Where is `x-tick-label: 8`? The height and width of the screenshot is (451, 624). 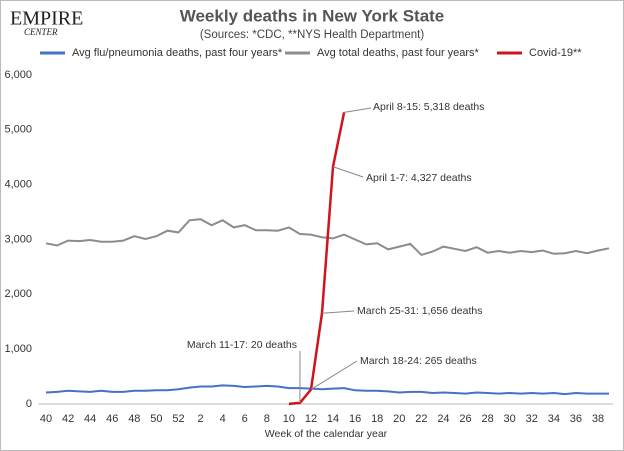
x-tick-label: 8 is located at coordinates (267, 419).